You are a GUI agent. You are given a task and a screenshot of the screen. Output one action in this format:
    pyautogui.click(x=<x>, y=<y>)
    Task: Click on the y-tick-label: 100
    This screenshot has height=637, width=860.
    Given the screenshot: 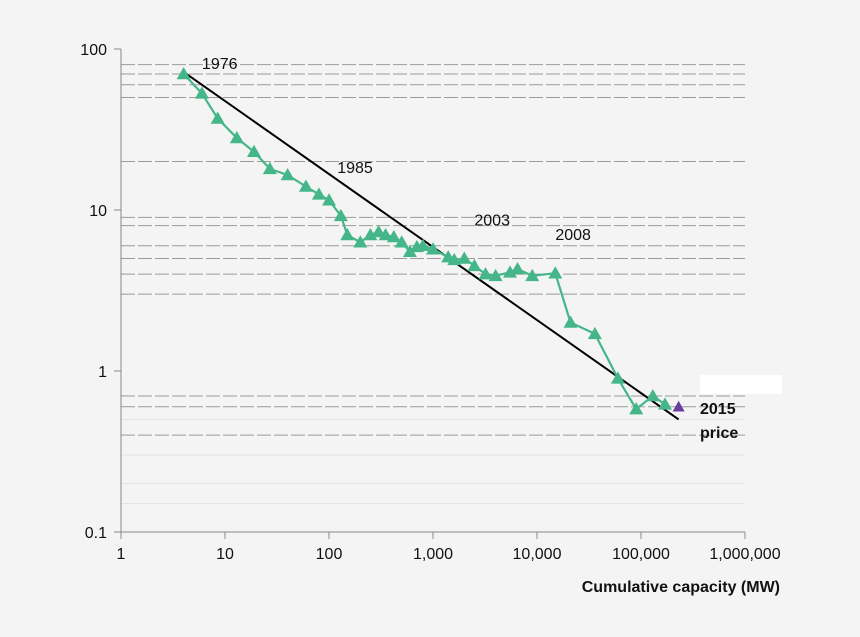 What is the action you would take?
    pyautogui.click(x=93, y=50)
    